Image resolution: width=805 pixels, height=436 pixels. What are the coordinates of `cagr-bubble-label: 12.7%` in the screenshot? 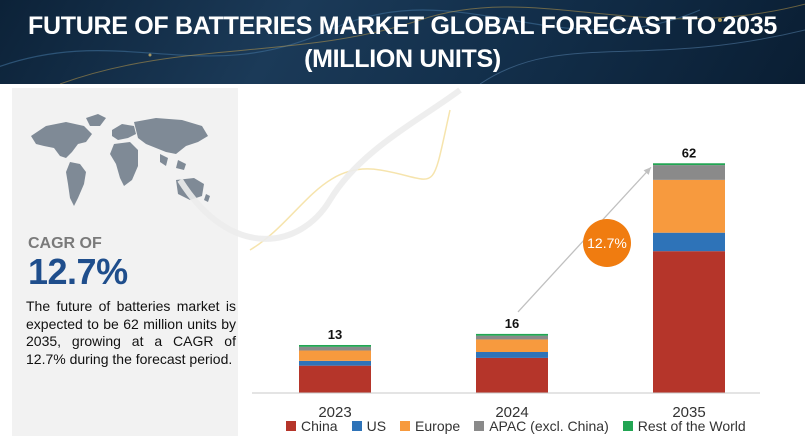 It's located at (607, 243).